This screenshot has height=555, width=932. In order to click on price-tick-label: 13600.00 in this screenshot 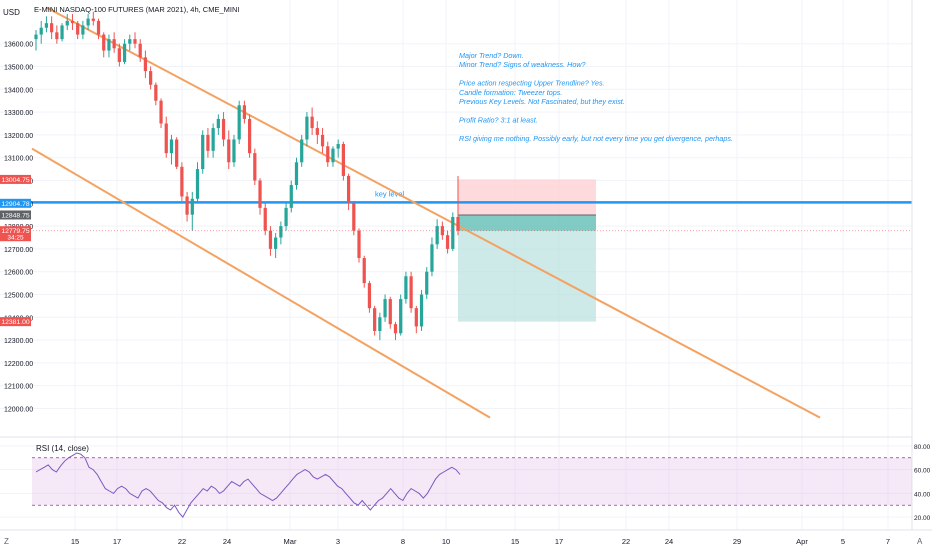, I will do `click(18, 45)`.